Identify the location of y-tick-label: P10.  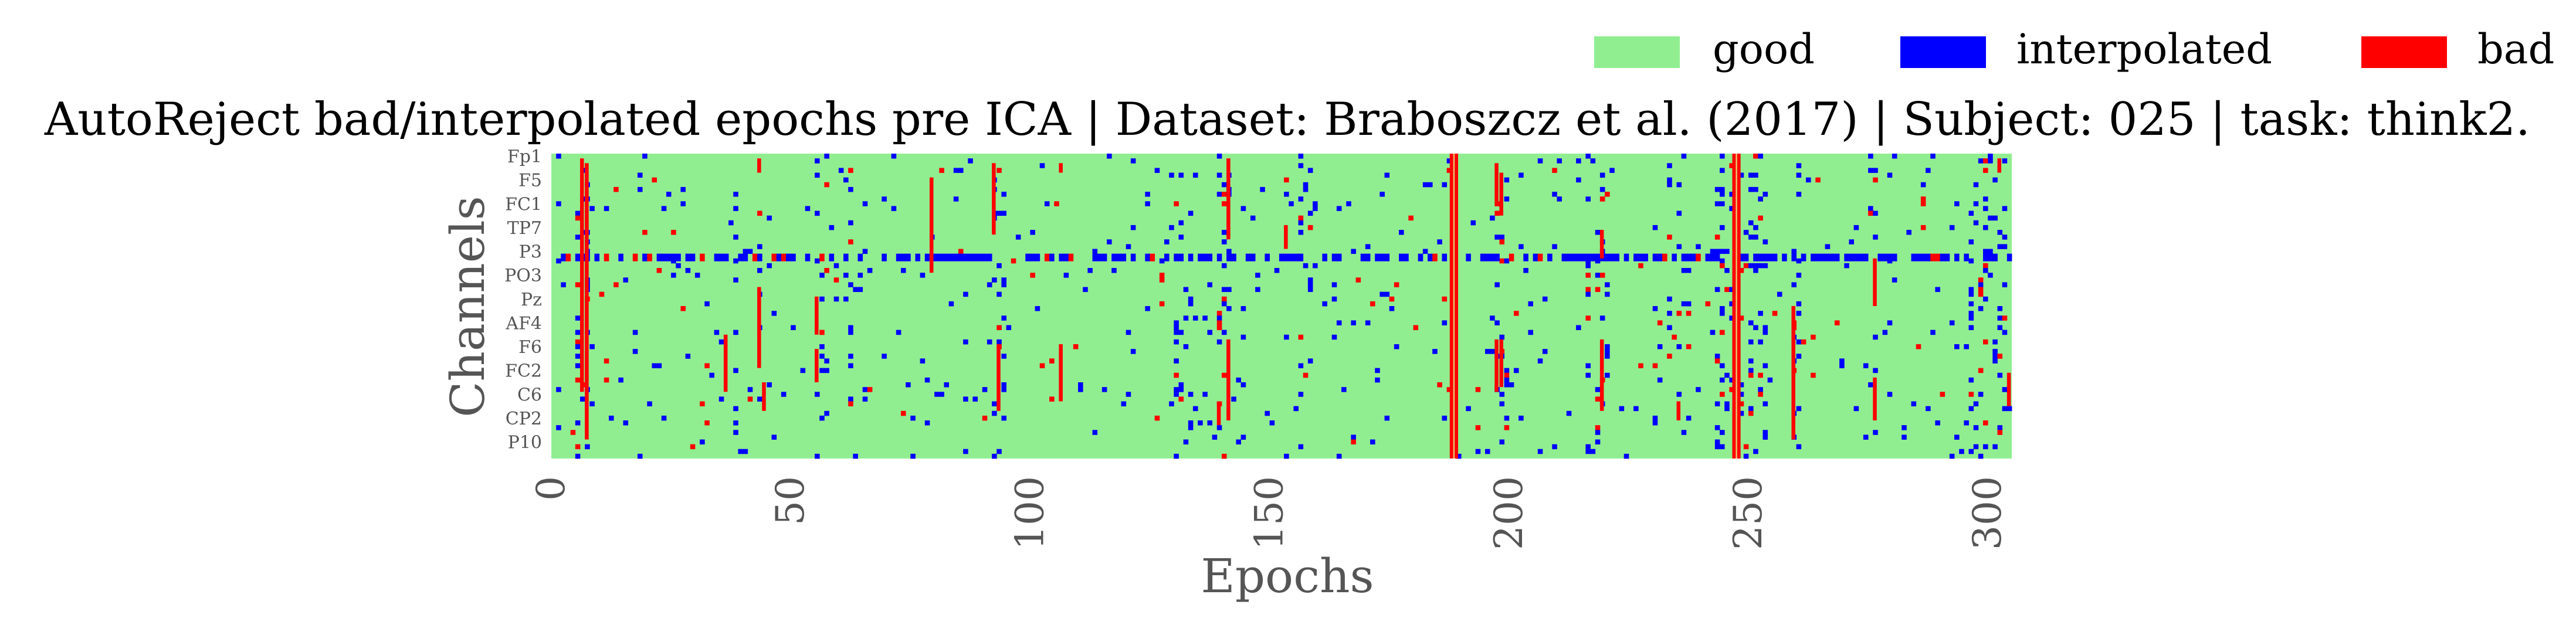
(525, 443).